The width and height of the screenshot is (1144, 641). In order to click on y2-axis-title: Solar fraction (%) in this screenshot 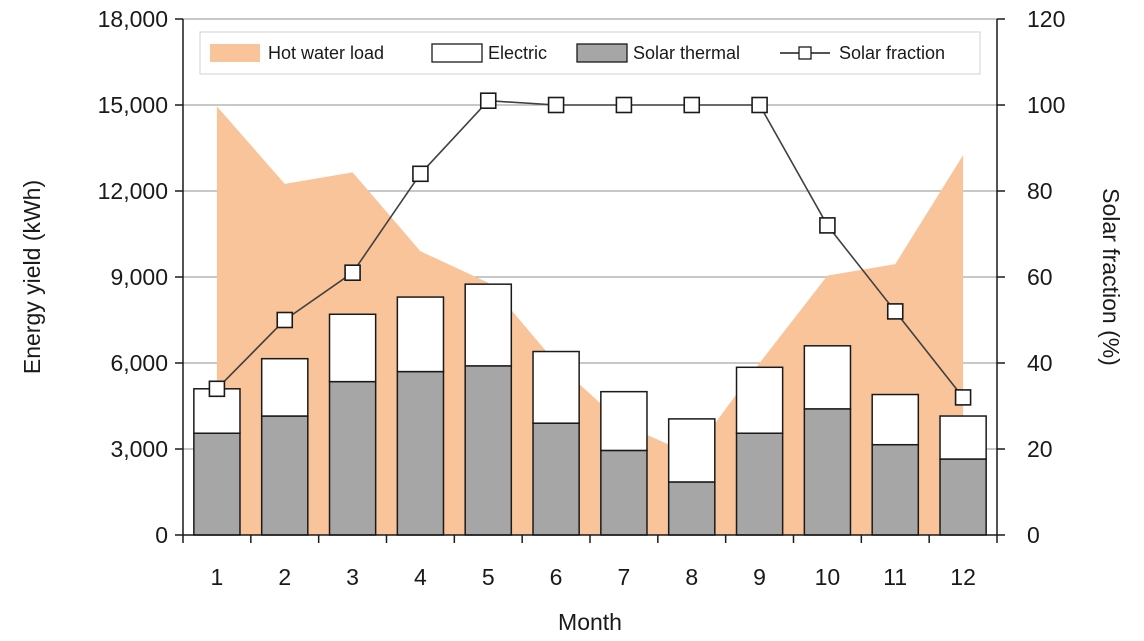, I will do `click(1111, 277)`.